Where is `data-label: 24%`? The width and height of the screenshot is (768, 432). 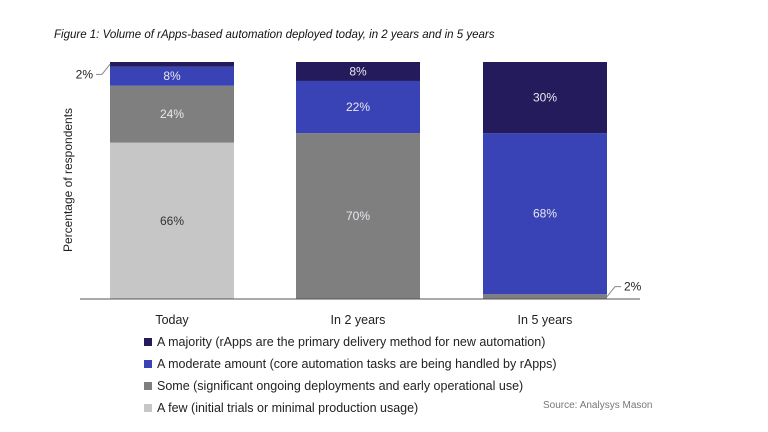
data-label: 24% is located at coordinates (172, 114).